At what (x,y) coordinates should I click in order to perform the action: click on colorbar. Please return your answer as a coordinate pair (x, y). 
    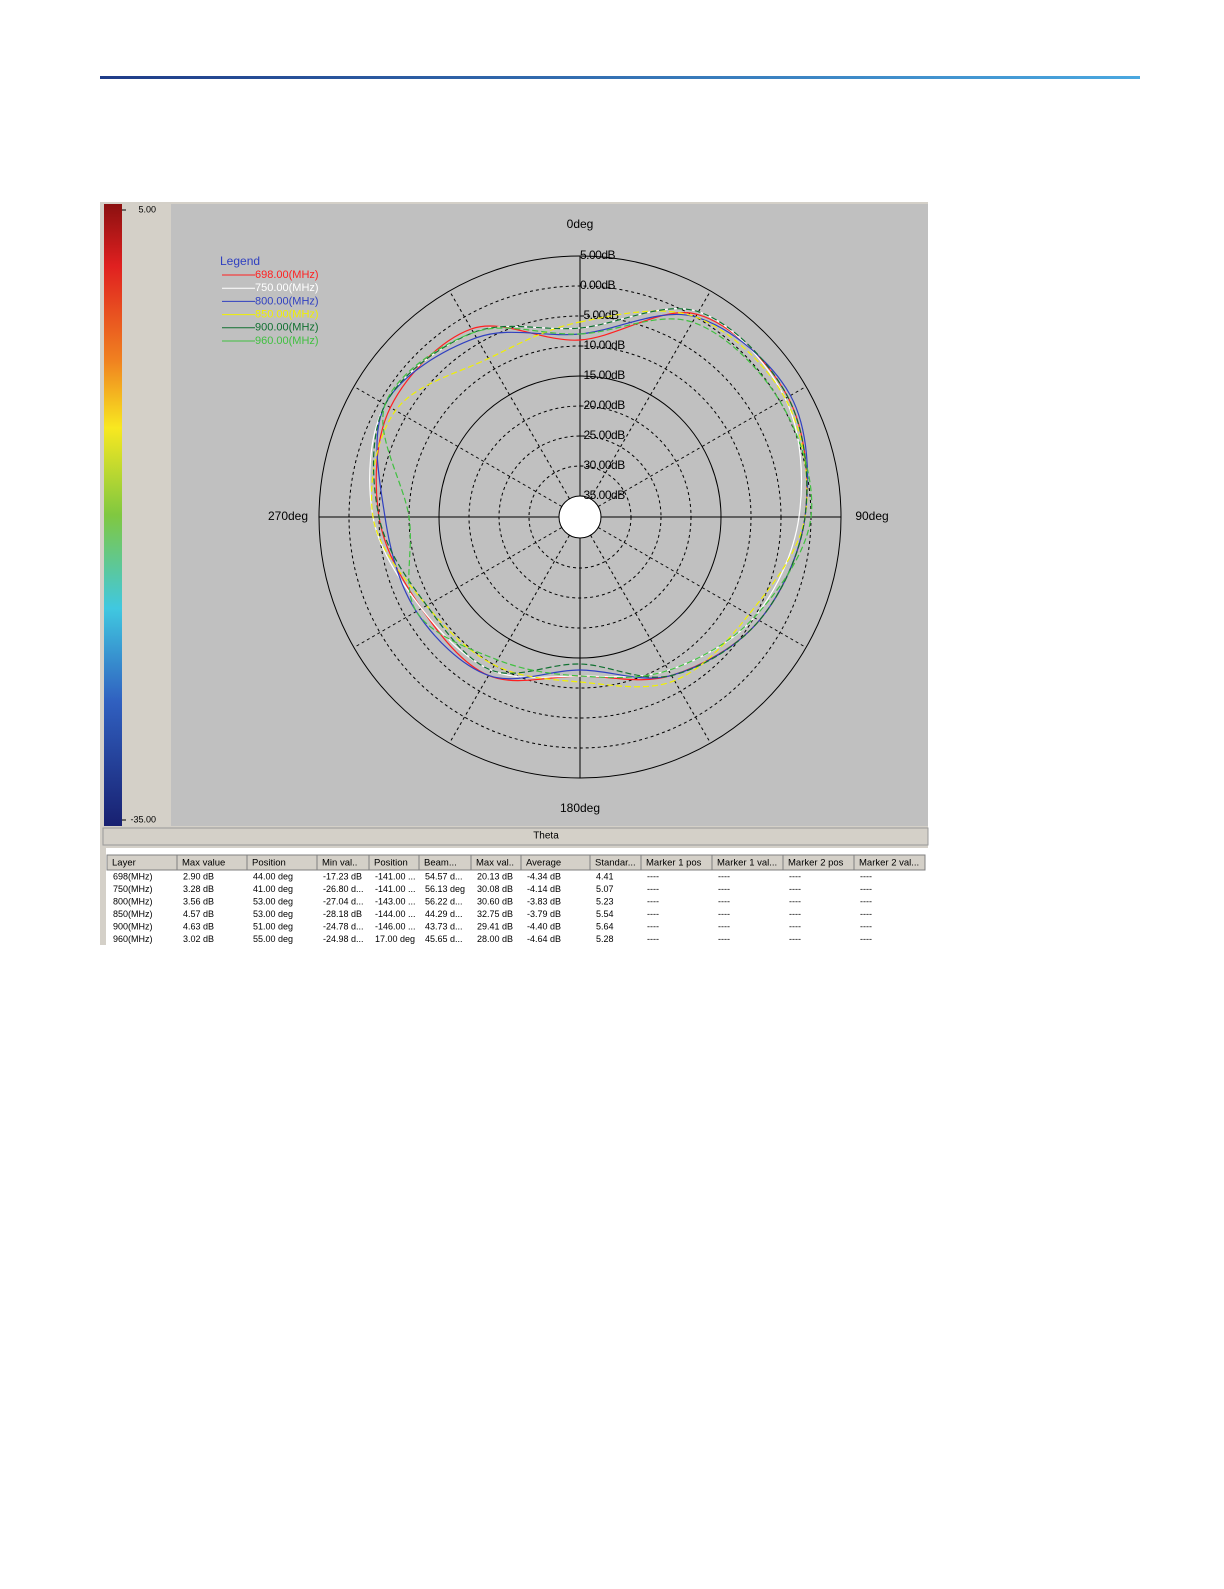
    Looking at the image, I should click on (113, 515).